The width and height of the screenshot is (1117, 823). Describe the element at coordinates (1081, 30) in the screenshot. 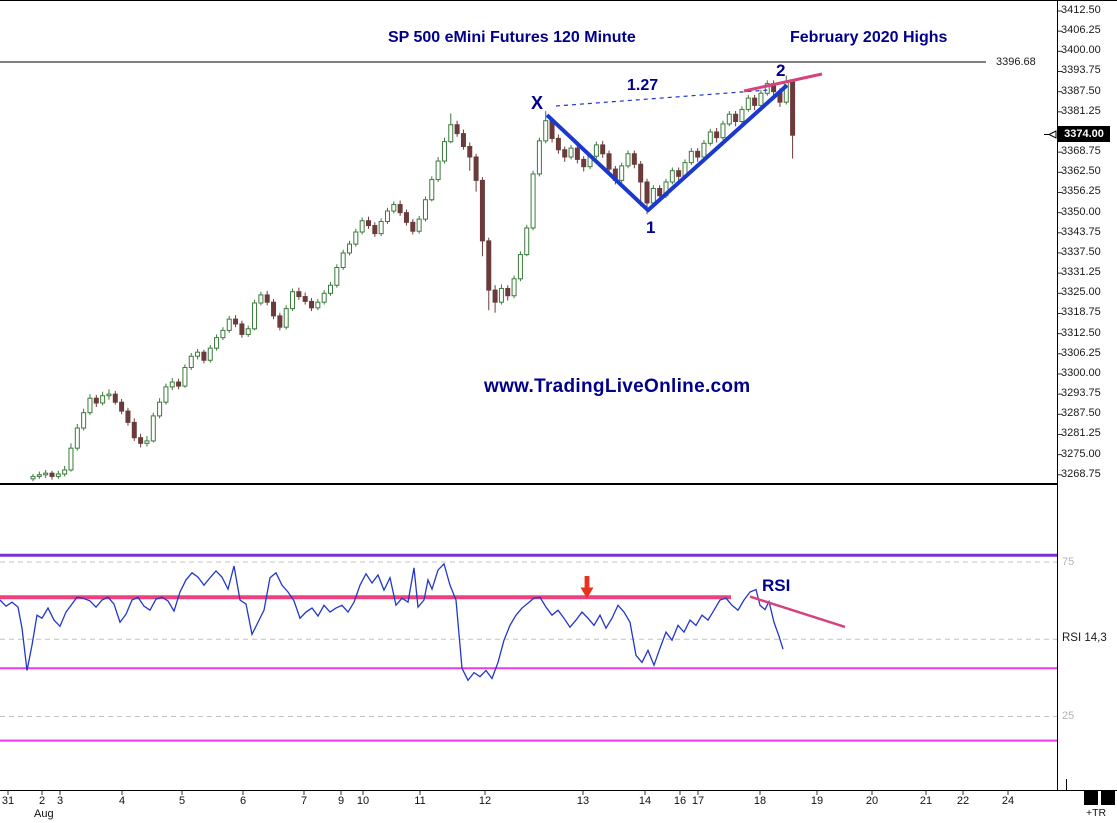

I see `price-axis-label: 3406.25` at that location.